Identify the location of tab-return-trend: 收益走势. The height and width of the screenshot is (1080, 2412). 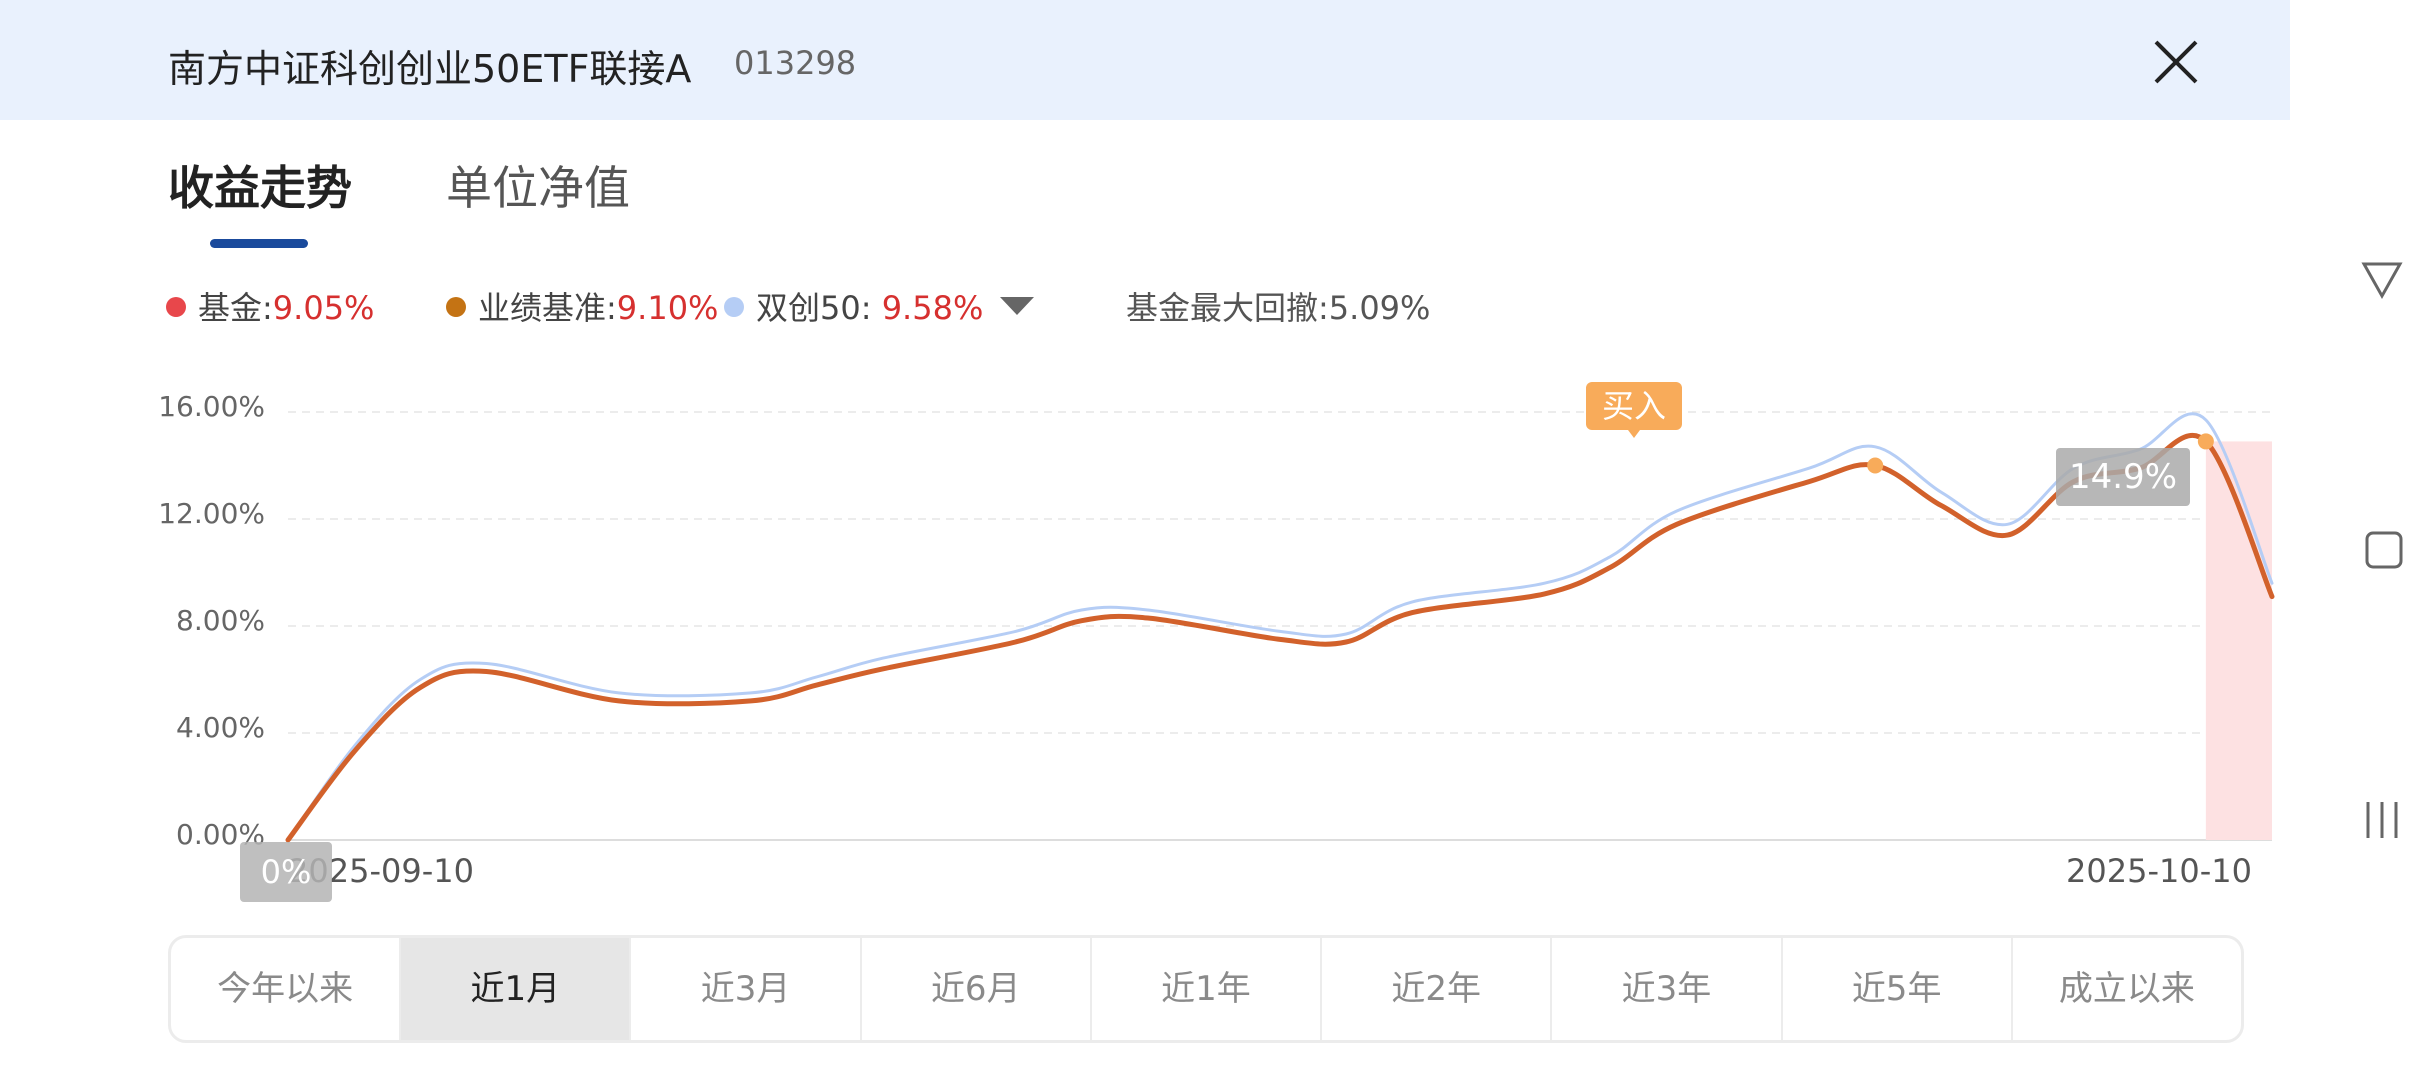
(260, 188).